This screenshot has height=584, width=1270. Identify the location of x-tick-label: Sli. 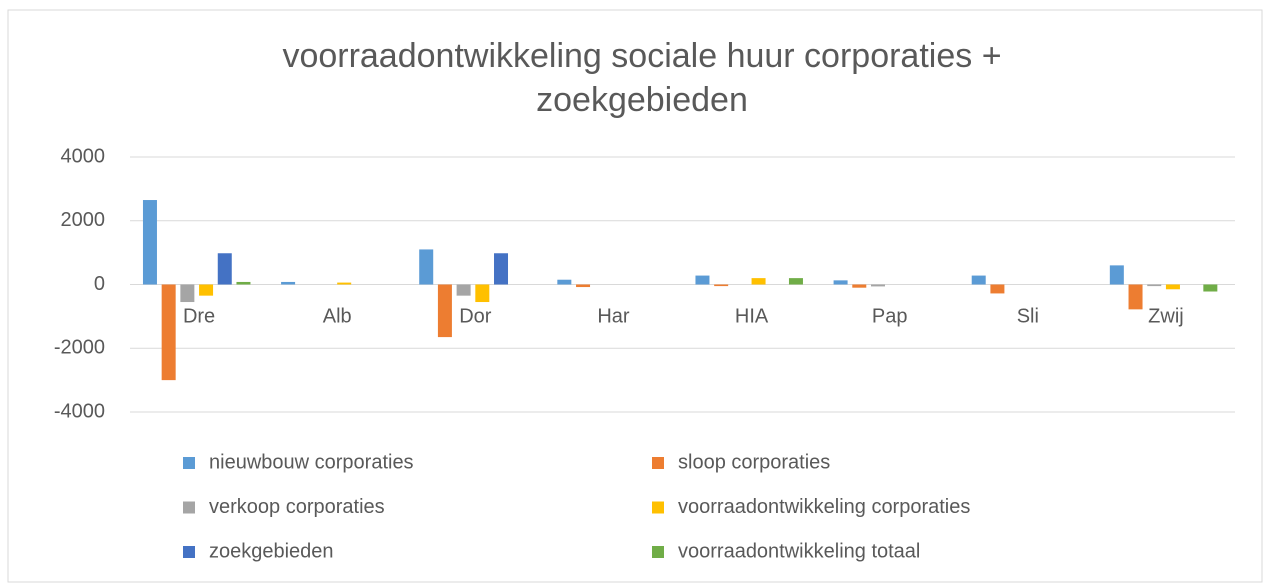
(1028, 316).